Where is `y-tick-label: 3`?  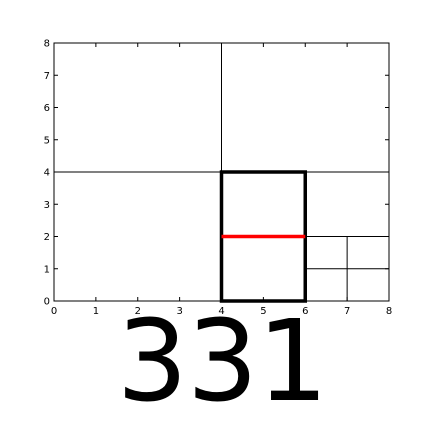
y-tick-label: 3 is located at coordinates (47, 205).